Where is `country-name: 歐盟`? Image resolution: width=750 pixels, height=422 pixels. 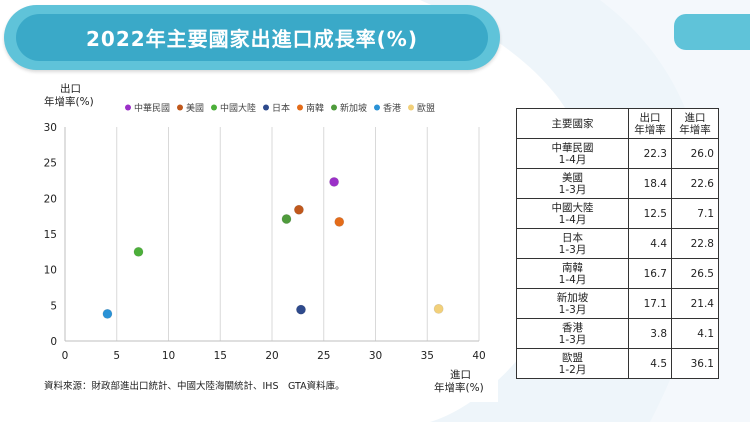 country-name: 歐盟 is located at coordinates (572, 357).